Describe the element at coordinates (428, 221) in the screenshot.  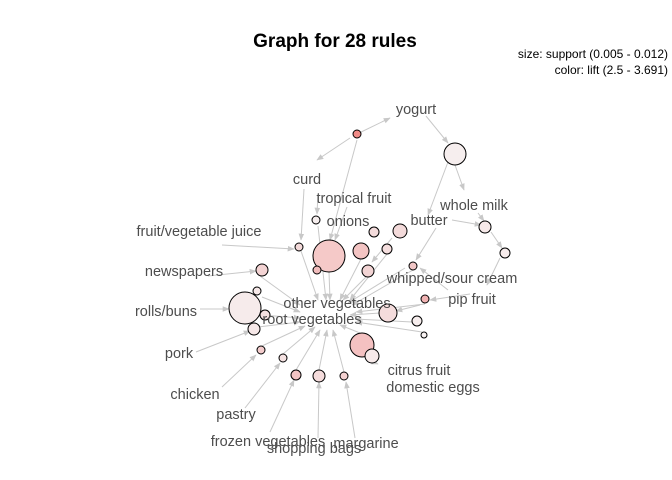
I see `item-label-butter: butter` at that location.